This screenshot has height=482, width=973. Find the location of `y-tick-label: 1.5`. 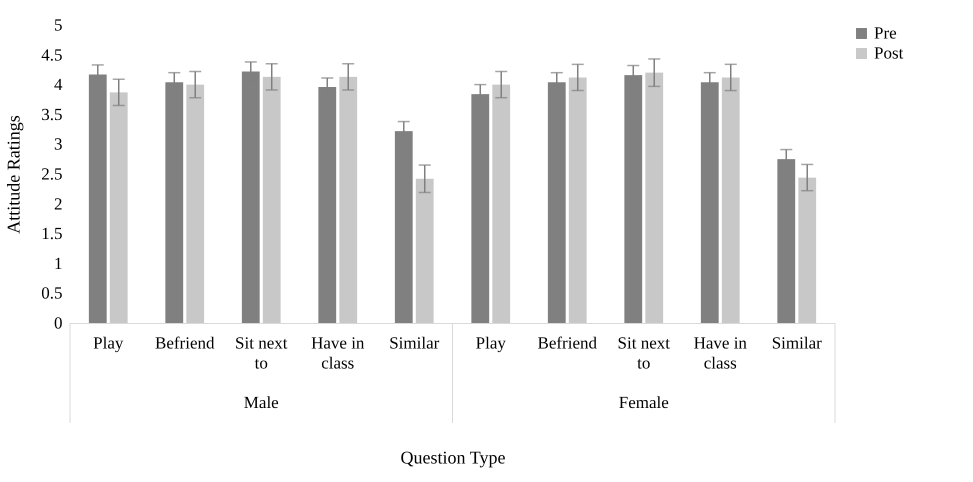

y-tick-label: 1.5 is located at coordinates (51, 234).